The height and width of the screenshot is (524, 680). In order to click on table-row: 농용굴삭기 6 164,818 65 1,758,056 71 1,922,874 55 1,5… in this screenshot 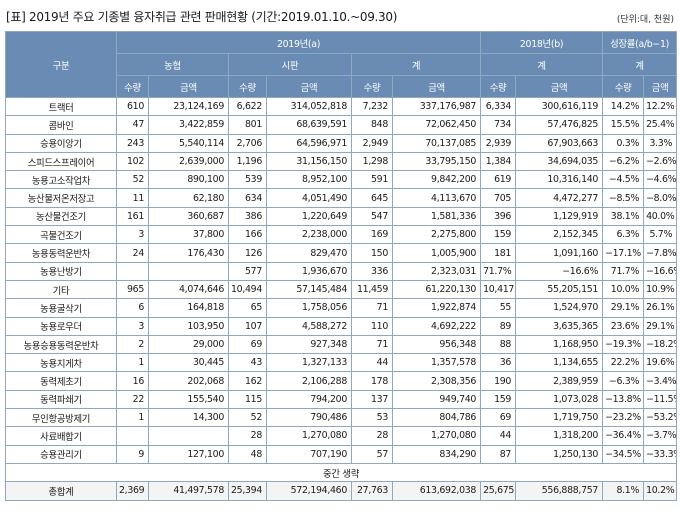, I will do `click(341, 308)`.